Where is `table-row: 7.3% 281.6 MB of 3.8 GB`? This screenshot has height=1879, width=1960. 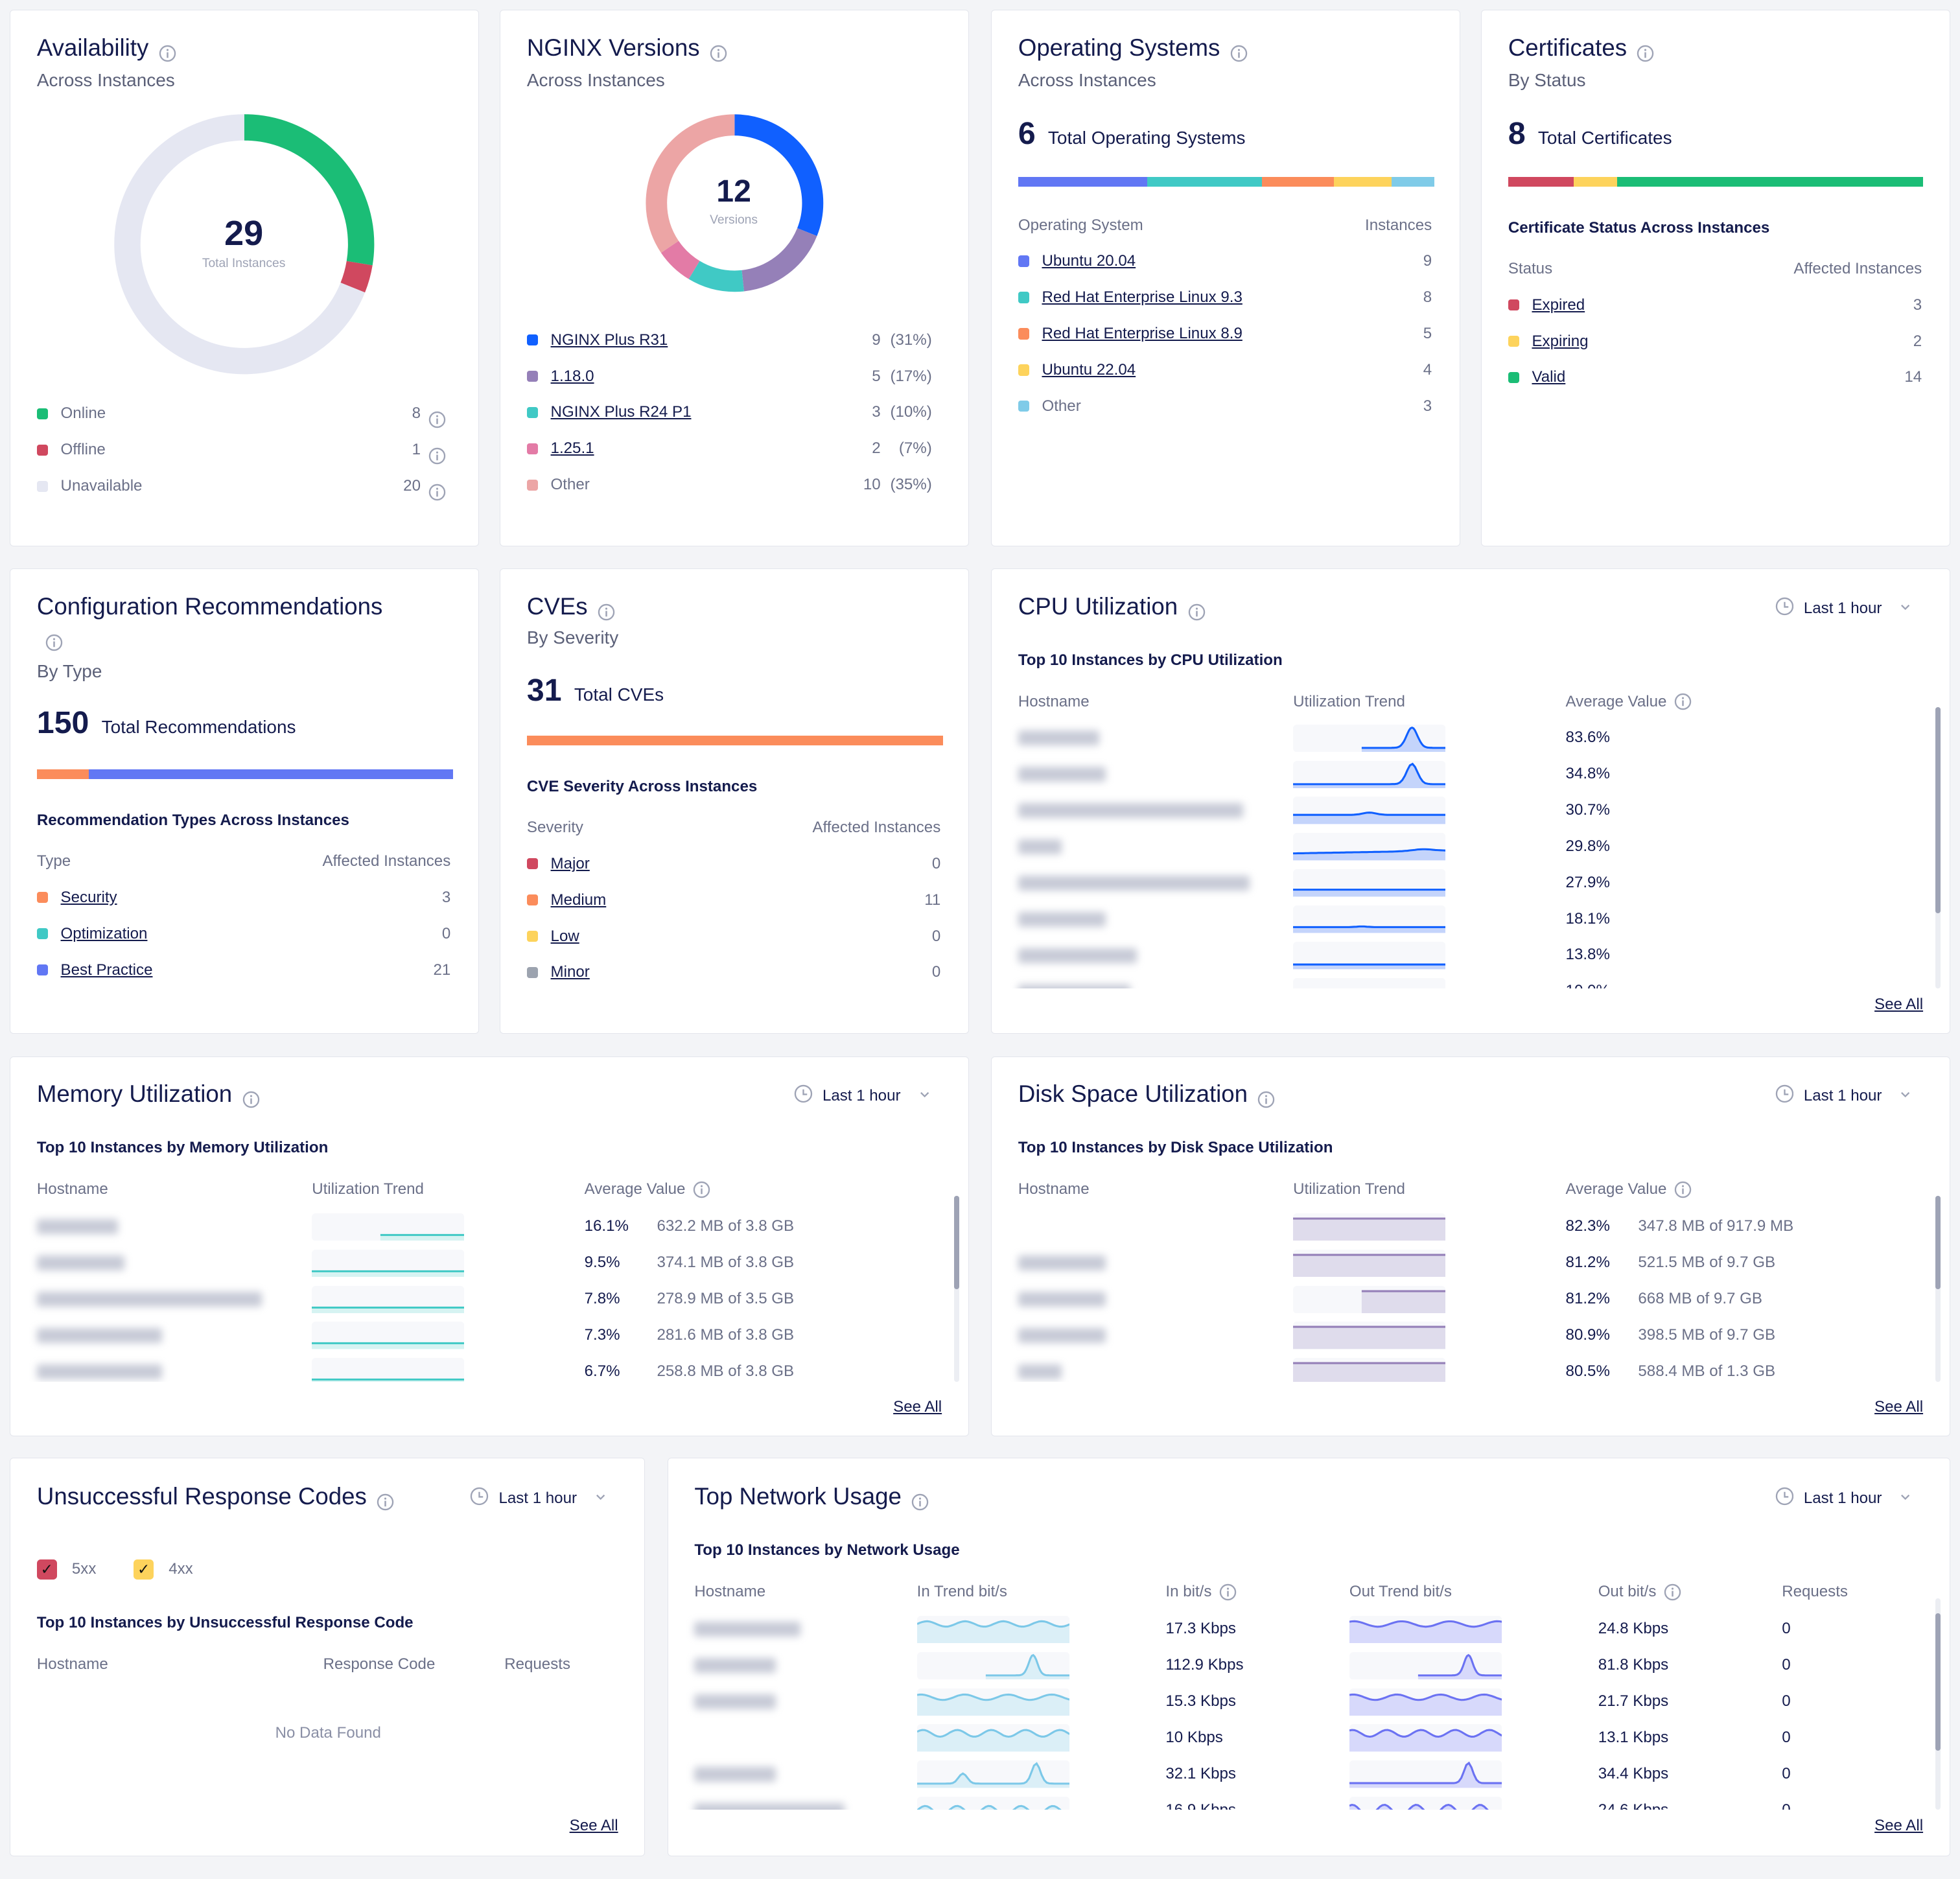
table-row: 7.3% 281.6 MB of 3.8 GB is located at coordinates (476, 1335).